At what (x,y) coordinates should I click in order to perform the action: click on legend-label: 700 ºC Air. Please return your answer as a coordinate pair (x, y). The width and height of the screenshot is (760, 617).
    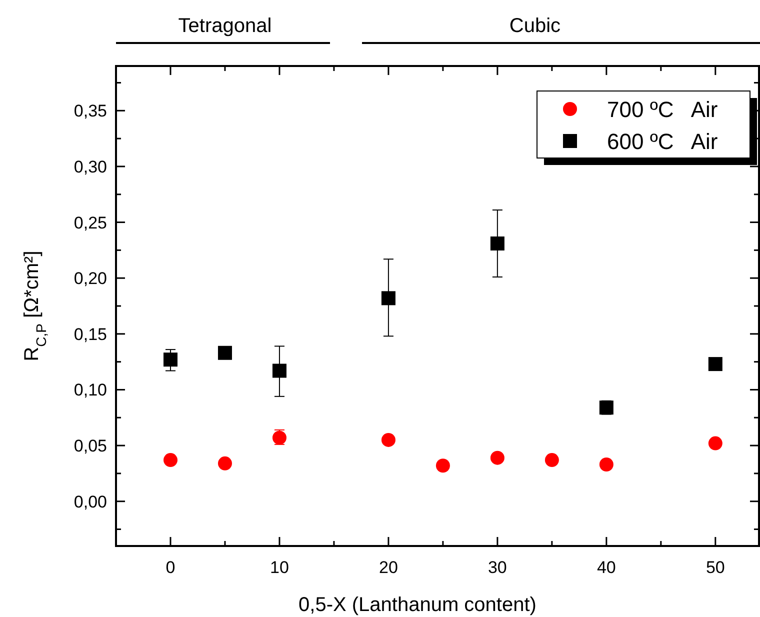
    Looking at the image, I should click on (662, 109).